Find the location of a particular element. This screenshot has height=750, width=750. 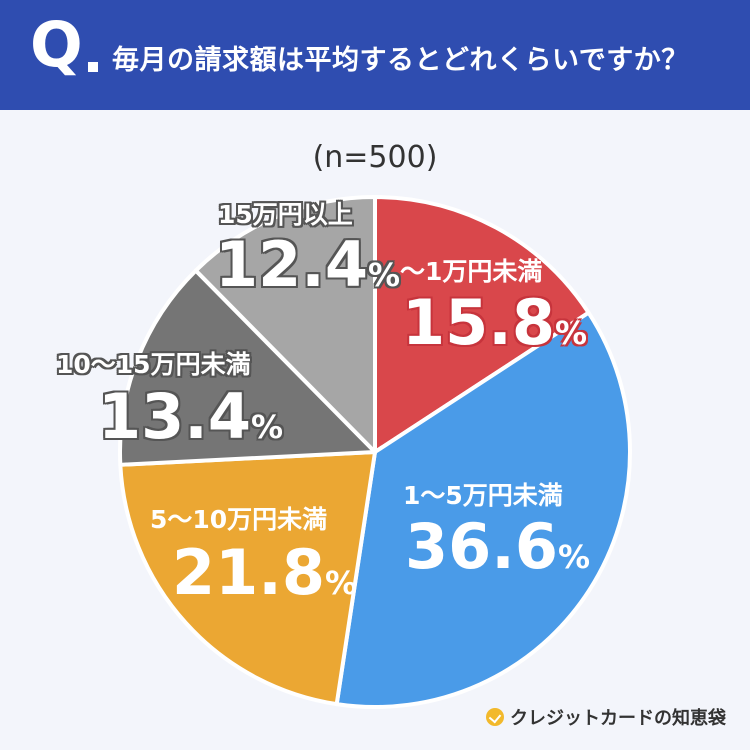

slice-label-3: 10〜15万円未満 is located at coordinates (153, 364).